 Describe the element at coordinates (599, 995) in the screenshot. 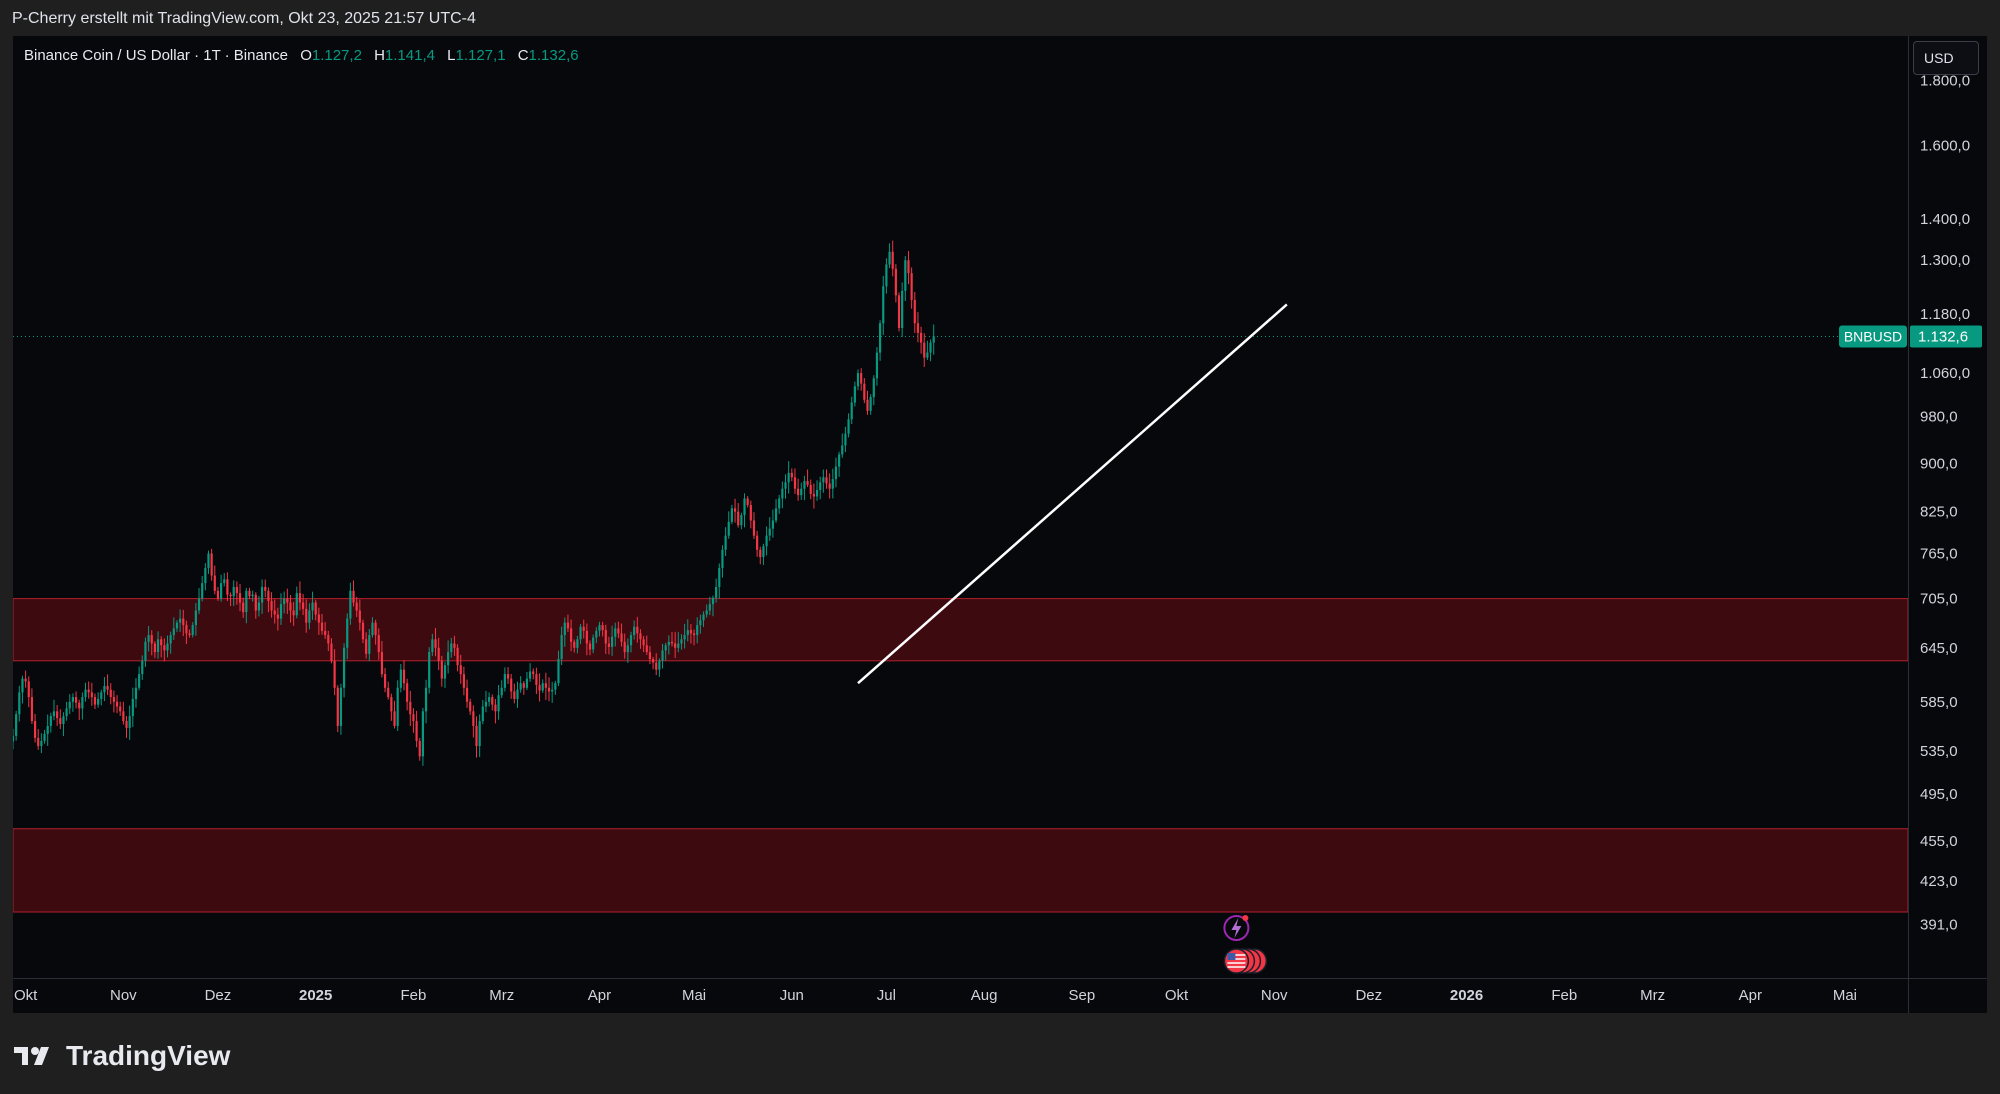

I see `time-axis-label: Apr` at that location.